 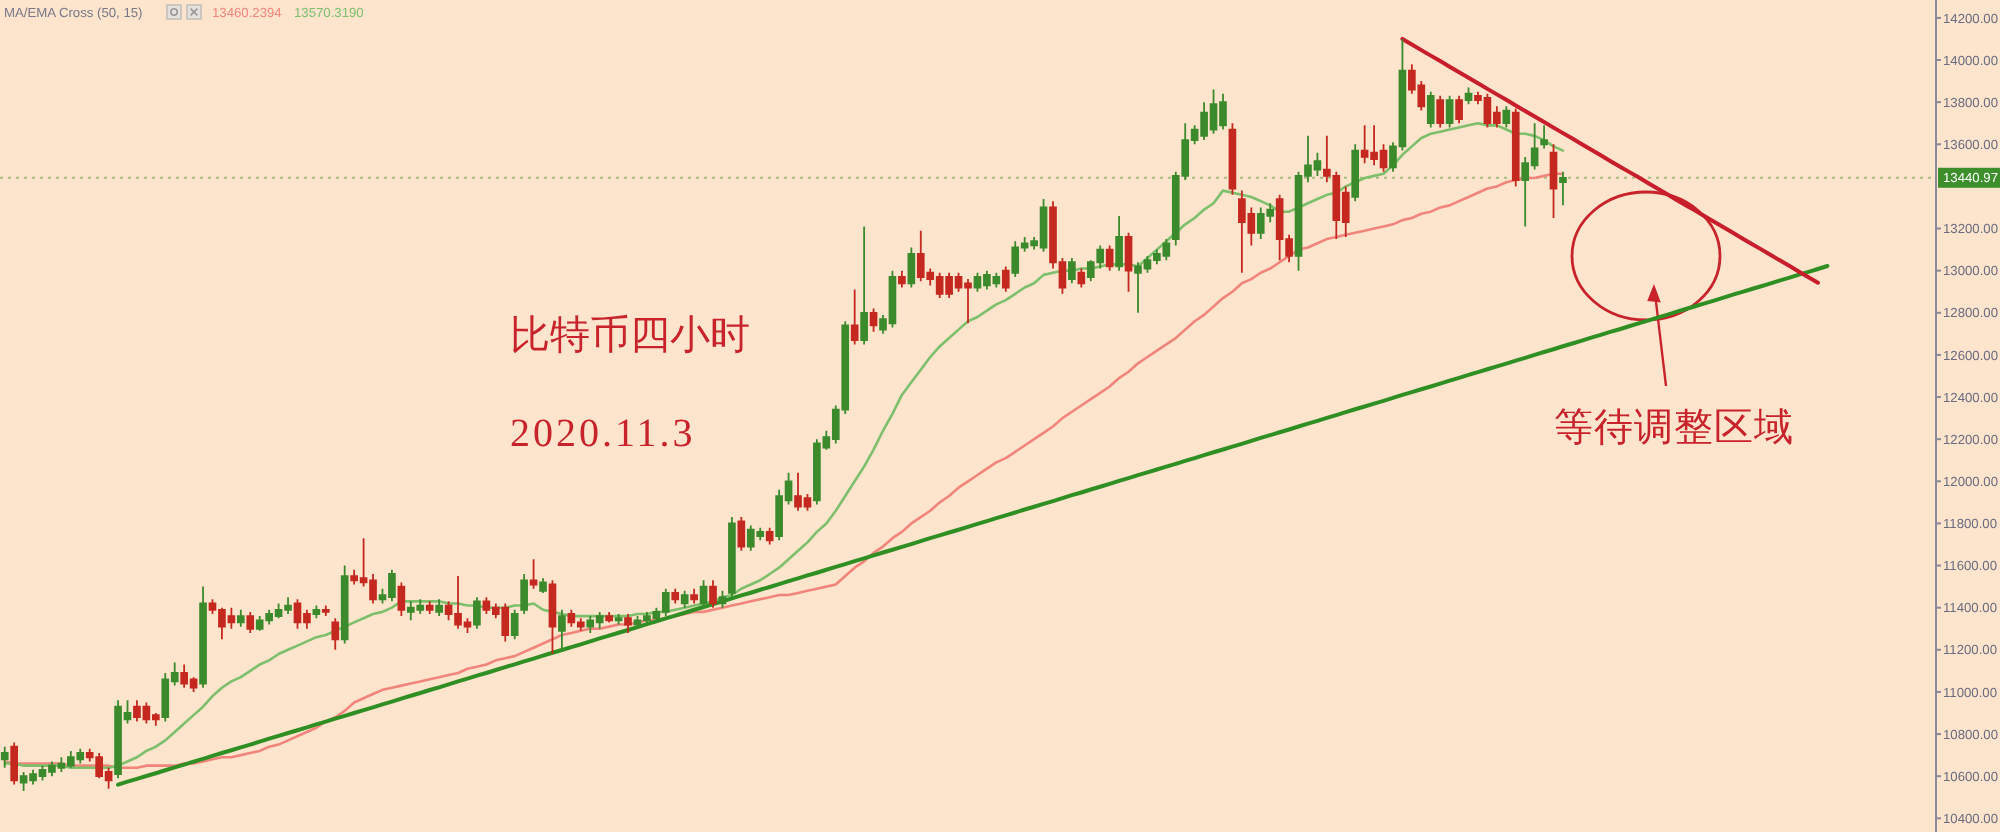 I want to click on text: 比特币四小时, so click(x=630, y=336).